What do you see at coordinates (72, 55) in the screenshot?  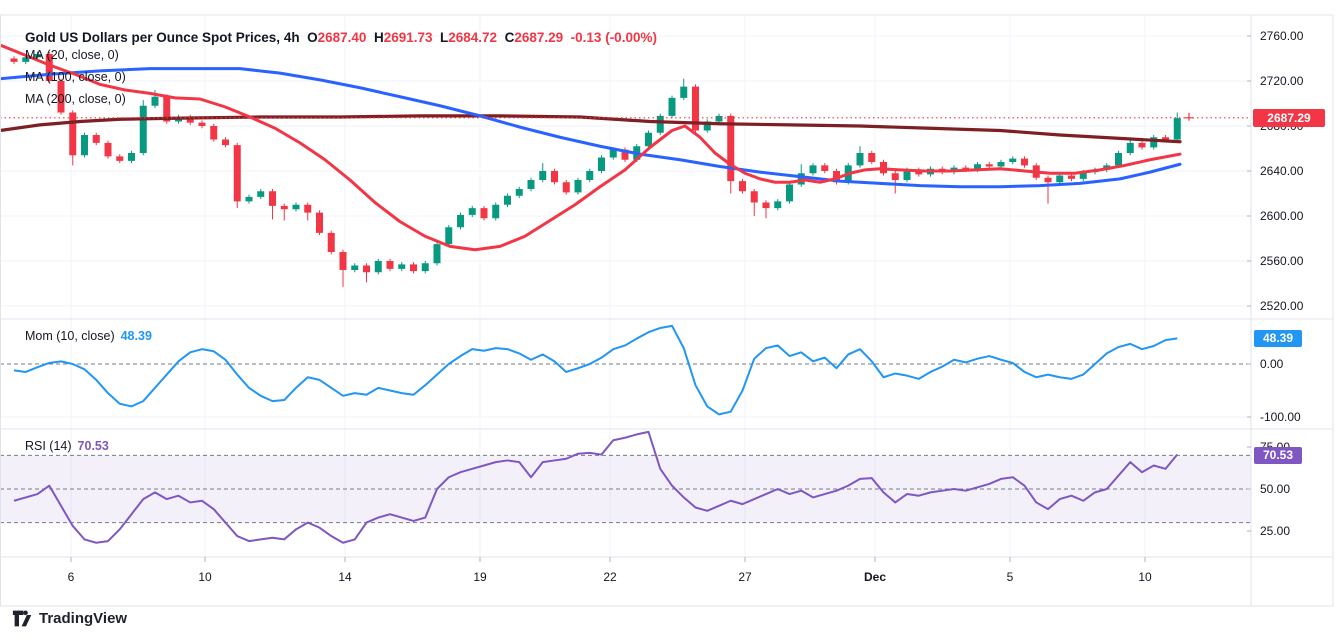 I see `legend-ma20: MA (20, close, 0)` at bounding box center [72, 55].